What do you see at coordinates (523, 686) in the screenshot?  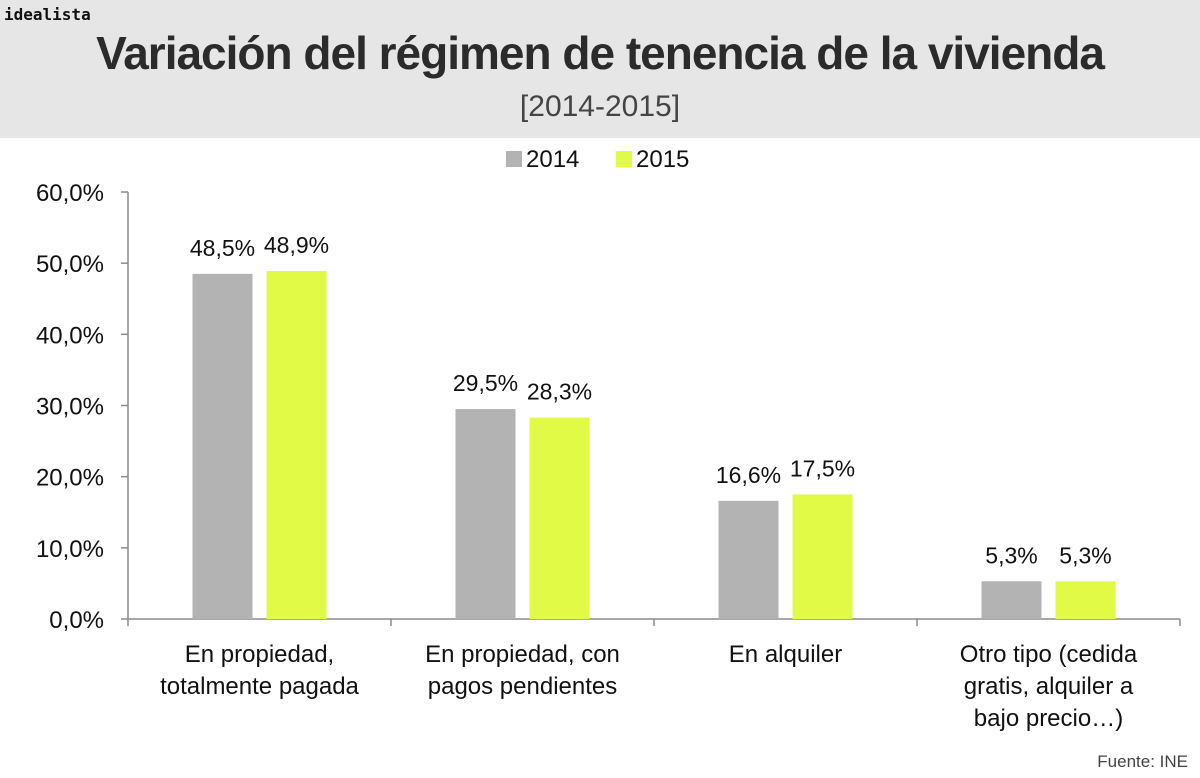 I see `category-label-2: pagos pendientes` at bounding box center [523, 686].